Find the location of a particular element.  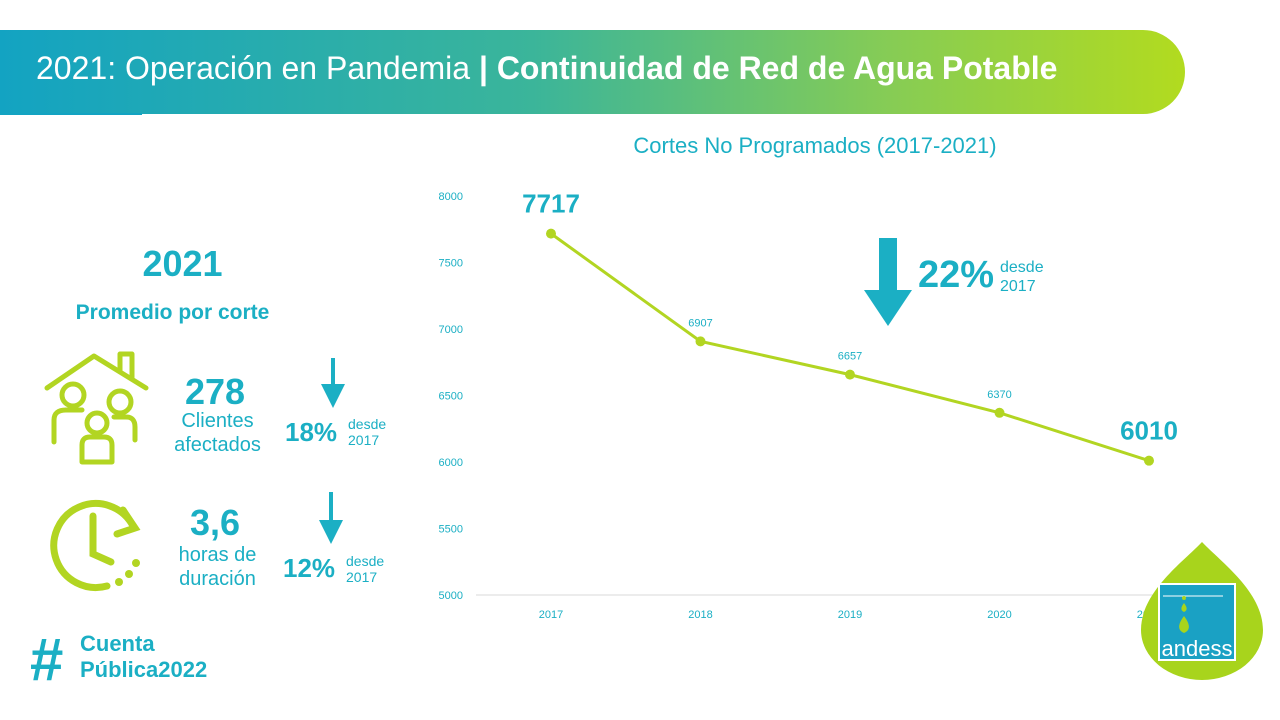

duration-label: horas de duración is located at coordinates (217, 567).